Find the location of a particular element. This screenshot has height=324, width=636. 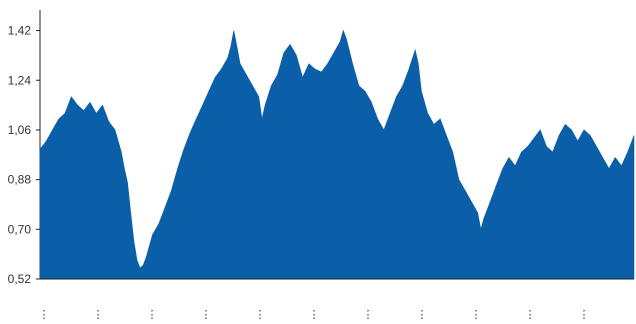

y-tick-label: 1,42 is located at coordinates (20, 31).